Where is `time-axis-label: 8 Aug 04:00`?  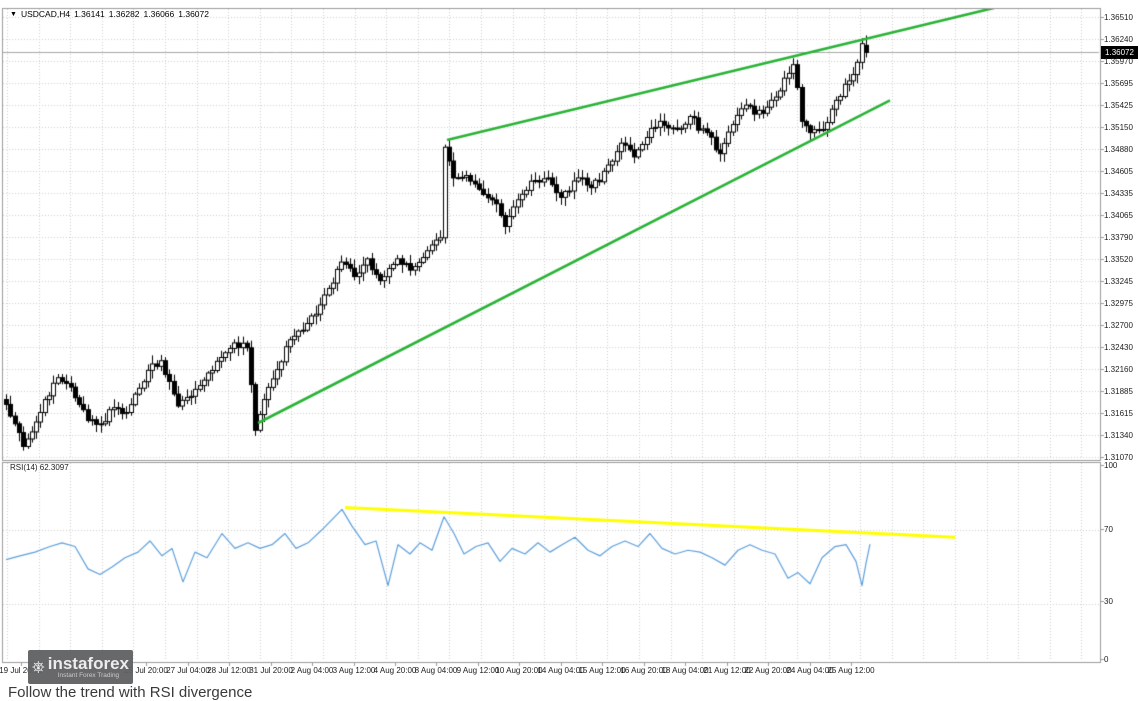
time-axis-label: 8 Aug 04:00 is located at coordinates (436, 670).